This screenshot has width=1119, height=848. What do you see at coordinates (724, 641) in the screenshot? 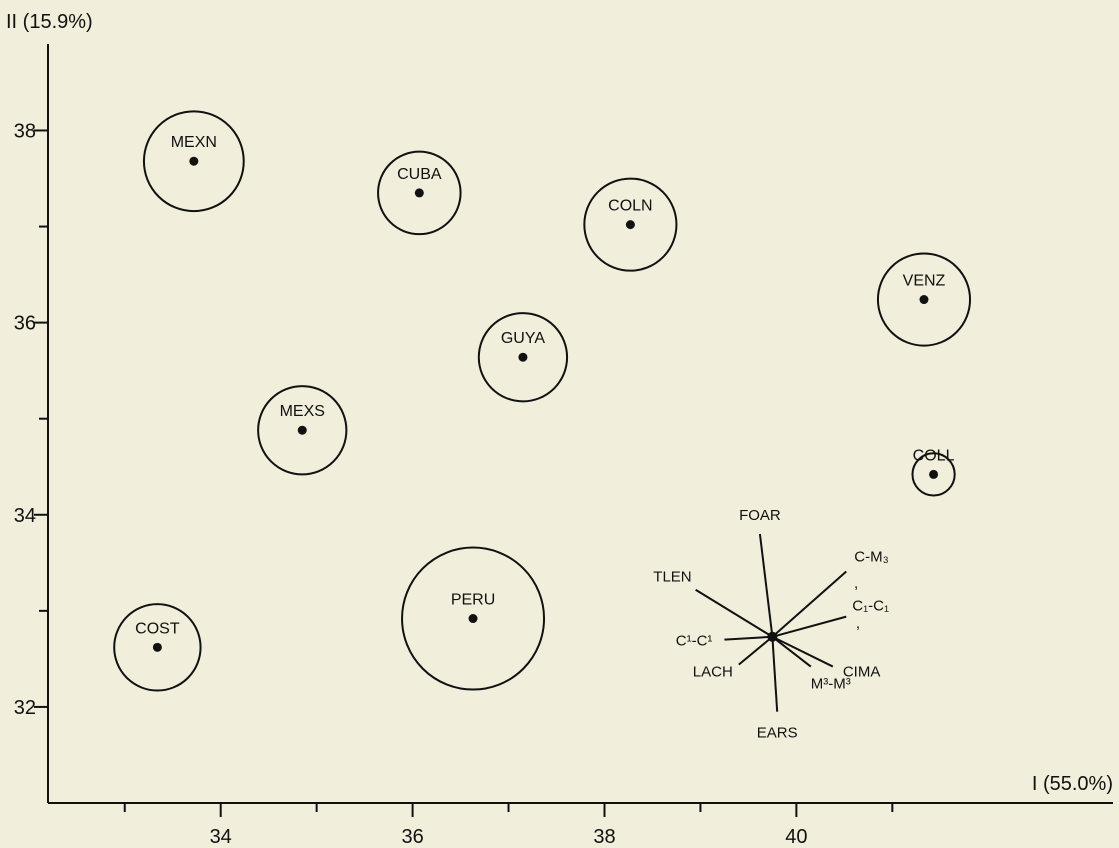
I see `vector-c¹-c¹: C¹-C¹` at bounding box center [724, 641].